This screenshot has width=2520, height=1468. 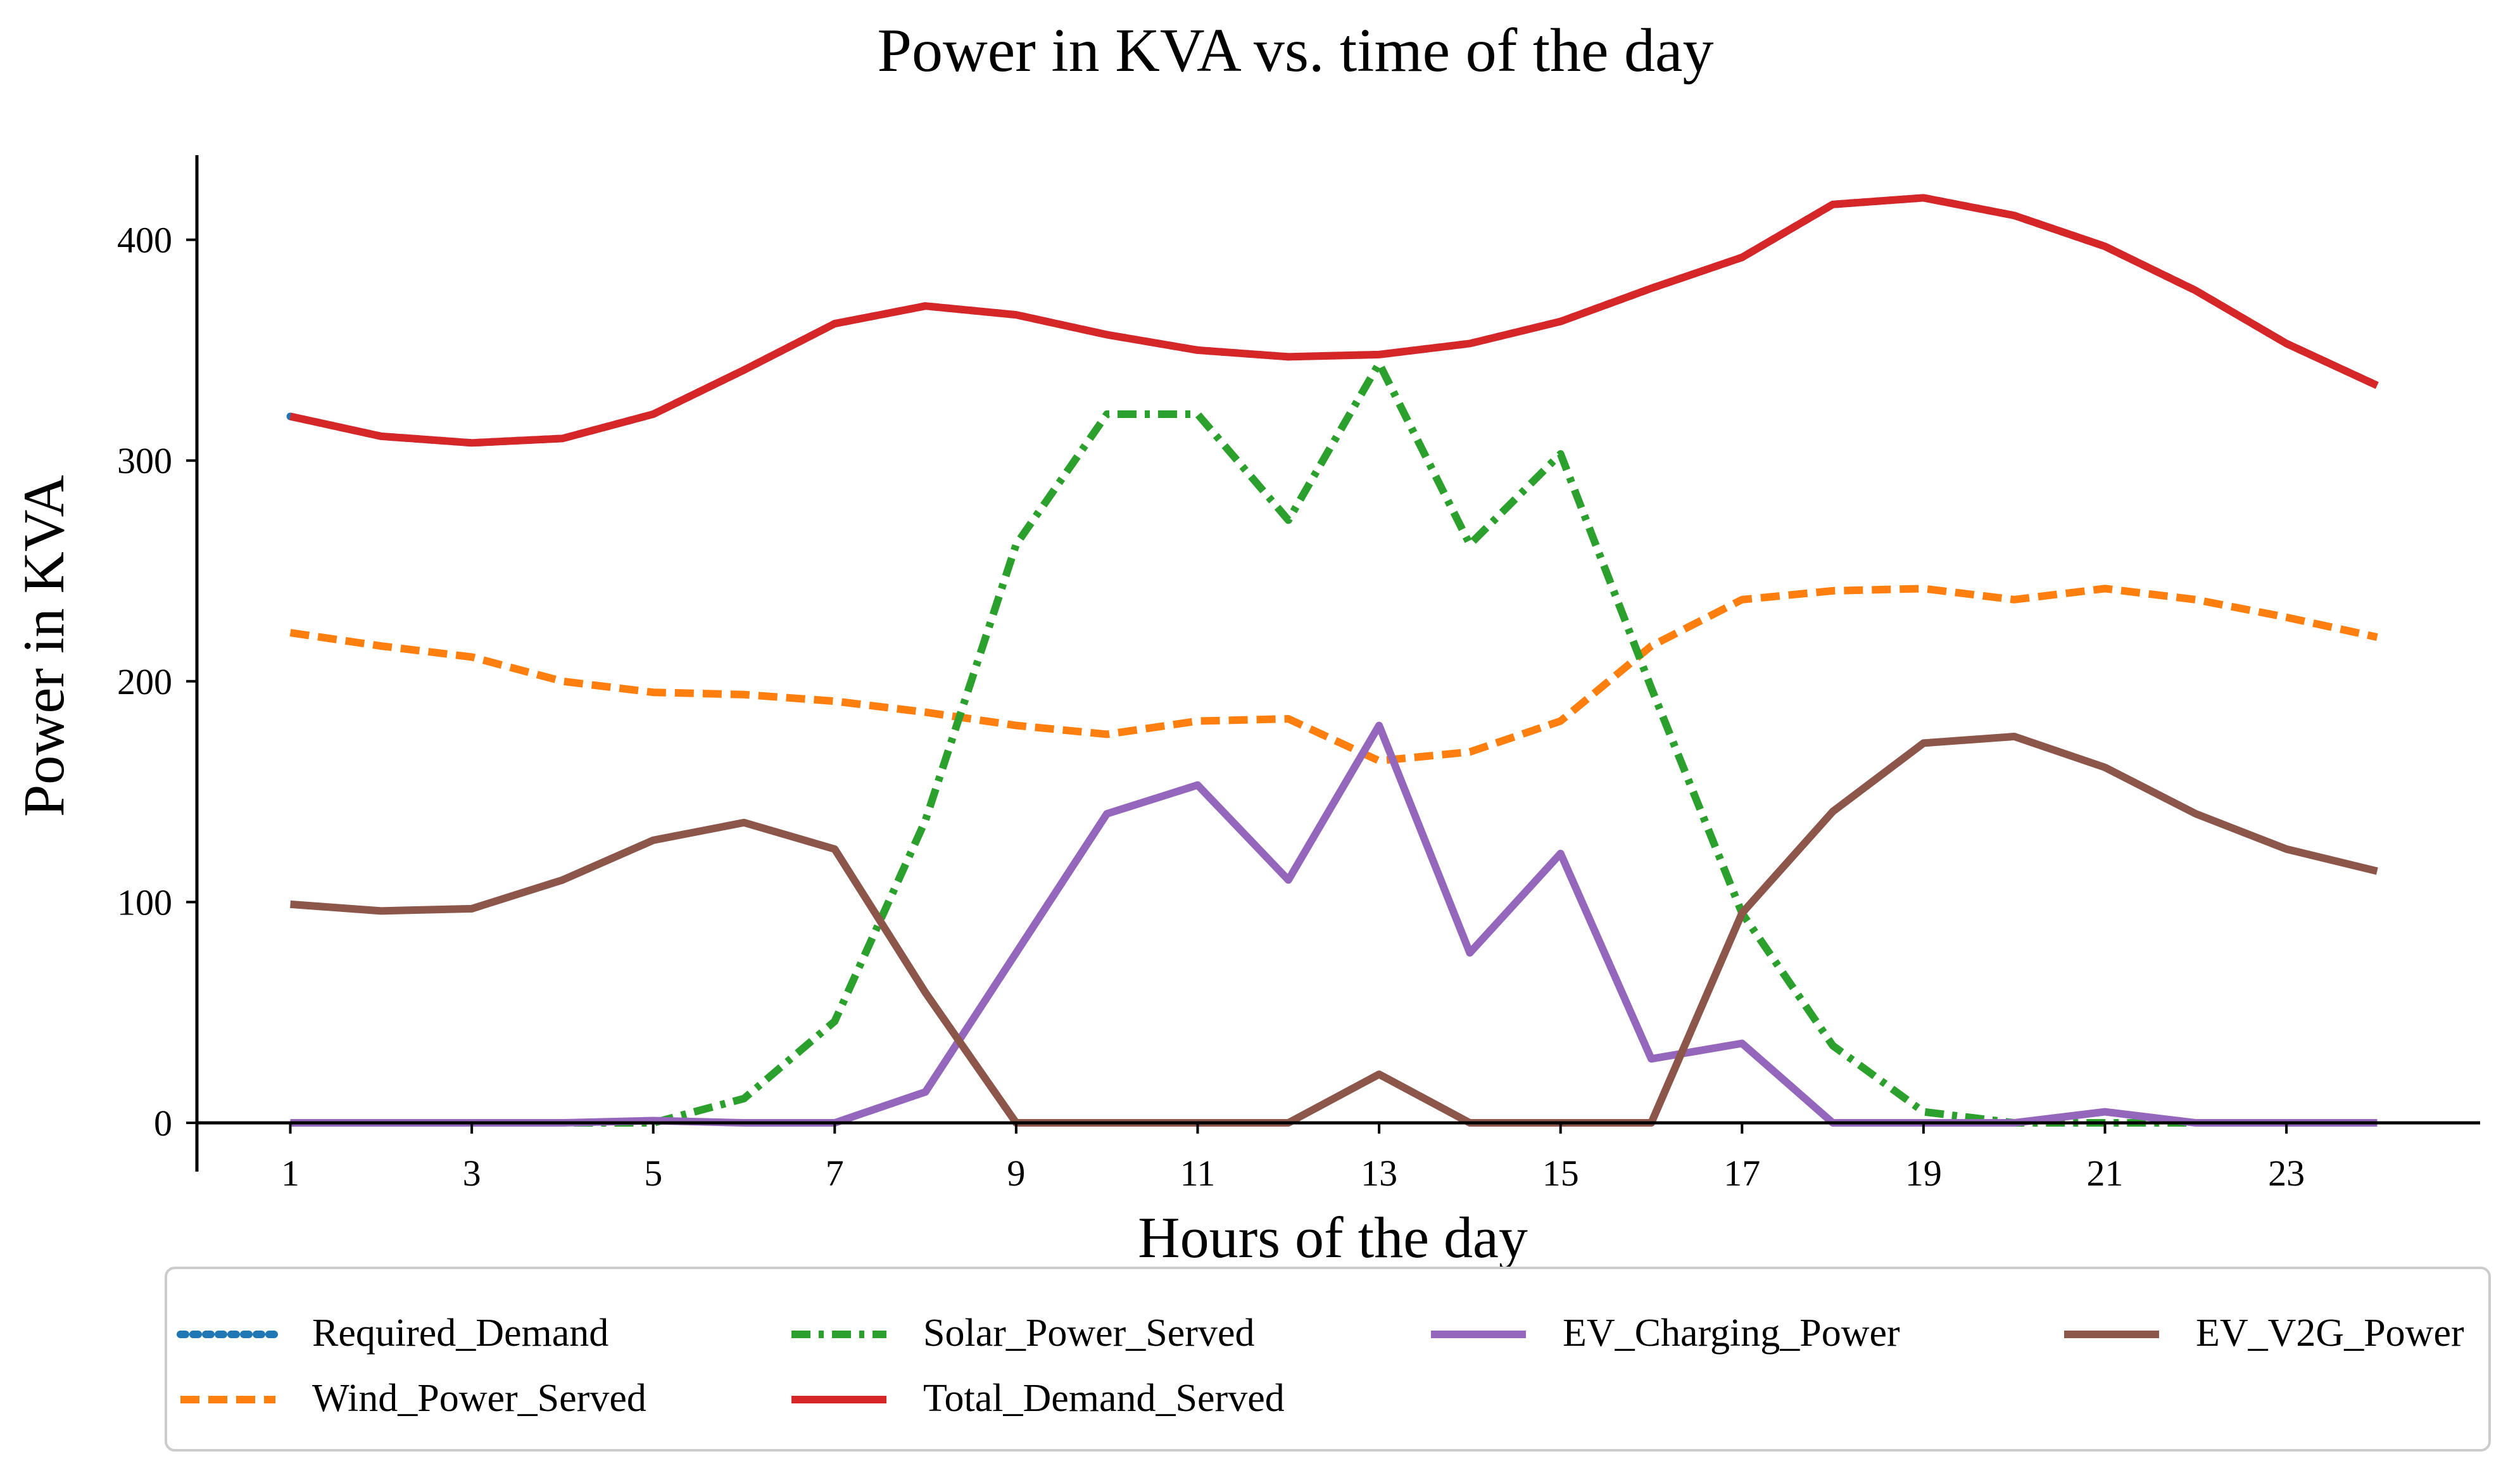 What do you see at coordinates (1731, 1333) in the screenshot?
I see `legend-label: EV_Charging_Power` at bounding box center [1731, 1333].